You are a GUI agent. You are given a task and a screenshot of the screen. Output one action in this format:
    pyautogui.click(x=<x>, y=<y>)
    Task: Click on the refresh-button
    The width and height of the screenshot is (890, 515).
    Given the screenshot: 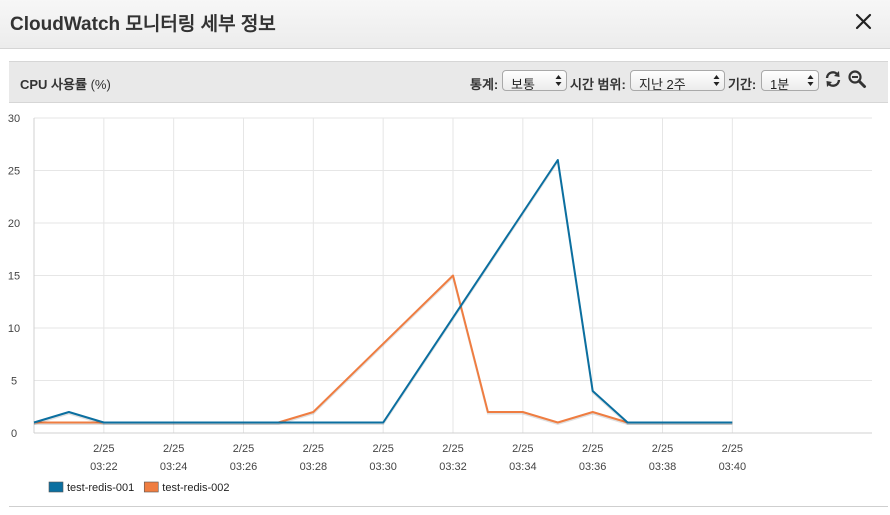 What is the action you would take?
    pyautogui.click(x=833, y=79)
    